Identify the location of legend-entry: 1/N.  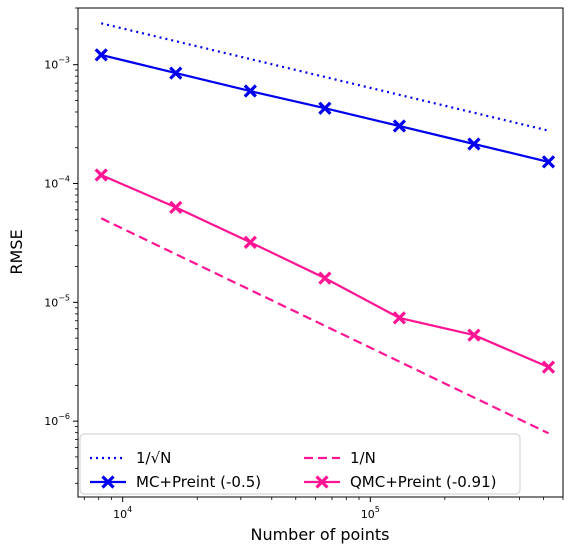
(340, 458).